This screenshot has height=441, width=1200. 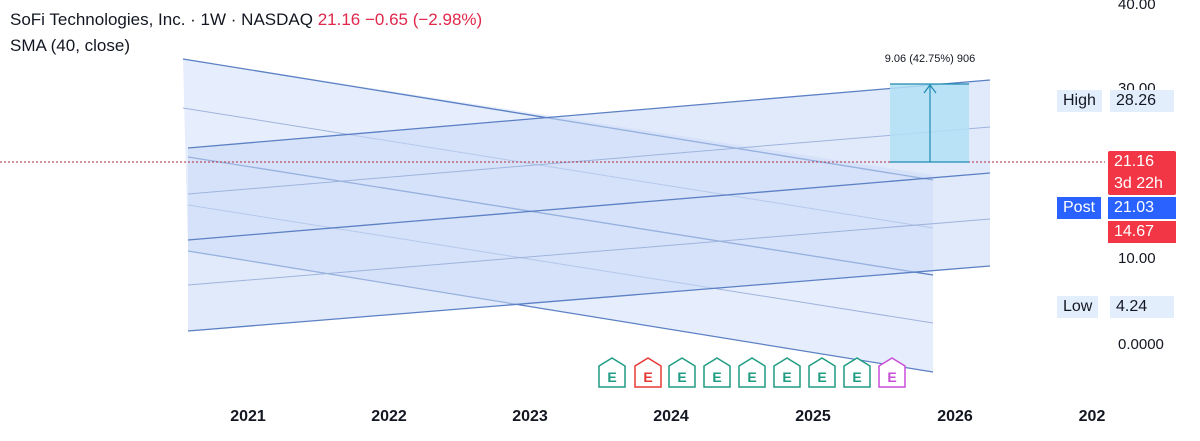 I want to click on symbol-line: SoFi Technologies, Inc. · 1W · NASDAQ, so click(x=161, y=19).